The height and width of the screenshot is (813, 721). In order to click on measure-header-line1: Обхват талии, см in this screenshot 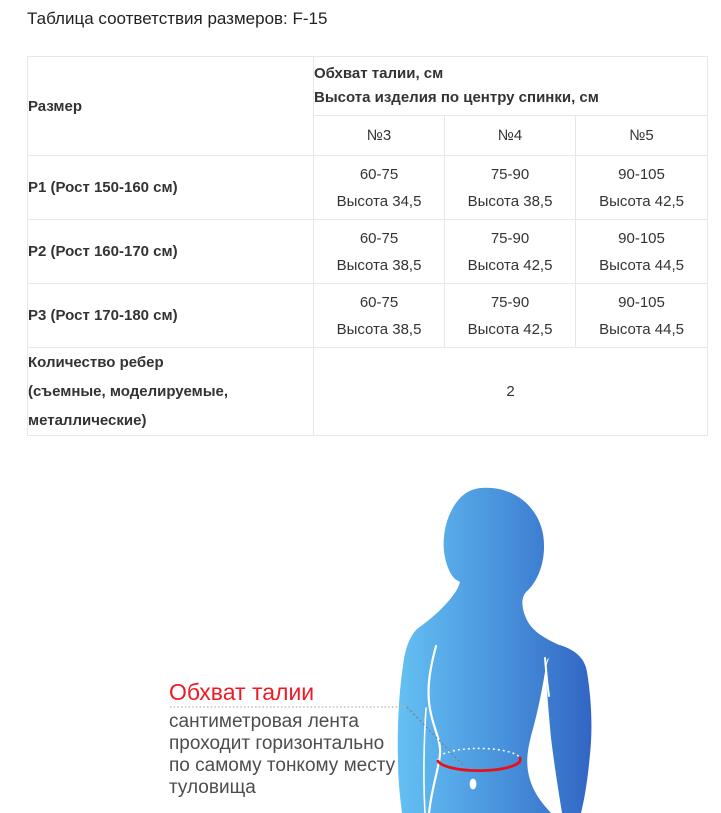, I will do `click(379, 73)`.